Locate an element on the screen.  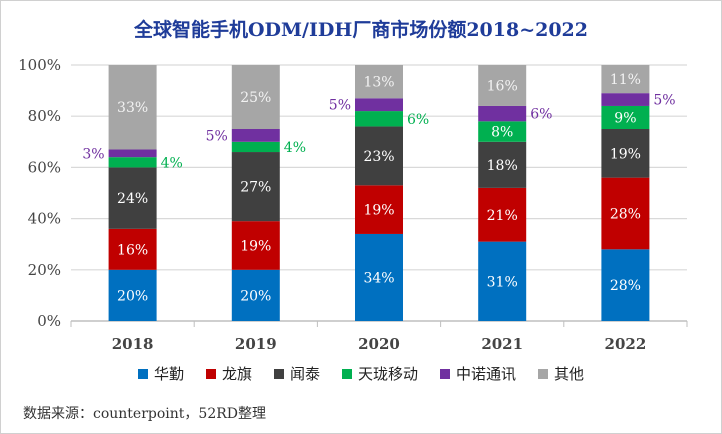
data-label: 18% is located at coordinates (502, 166).